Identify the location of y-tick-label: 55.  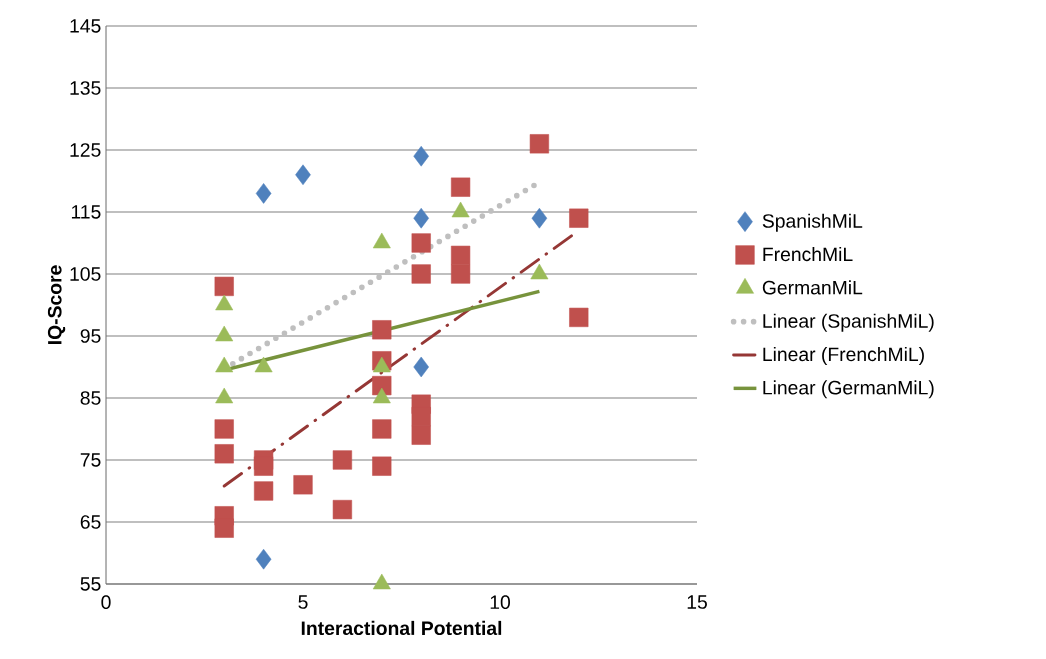
(90, 584).